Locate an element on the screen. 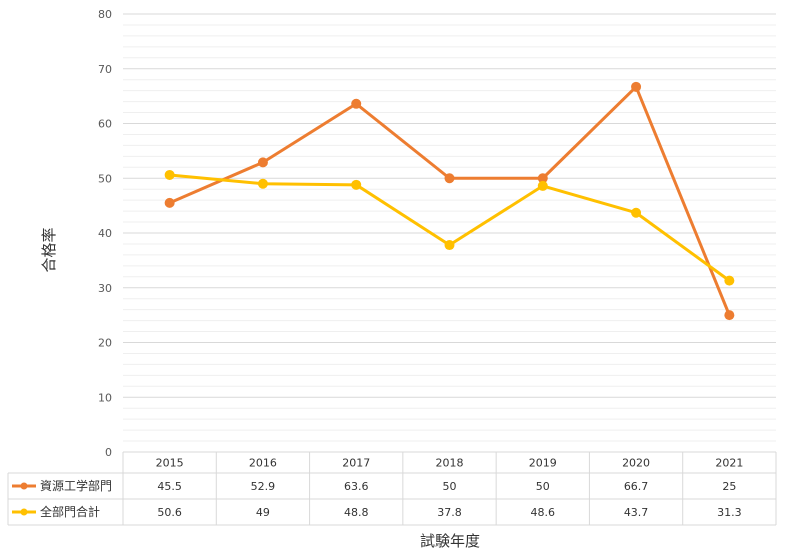  table-cell: 48.6 is located at coordinates (543, 512).